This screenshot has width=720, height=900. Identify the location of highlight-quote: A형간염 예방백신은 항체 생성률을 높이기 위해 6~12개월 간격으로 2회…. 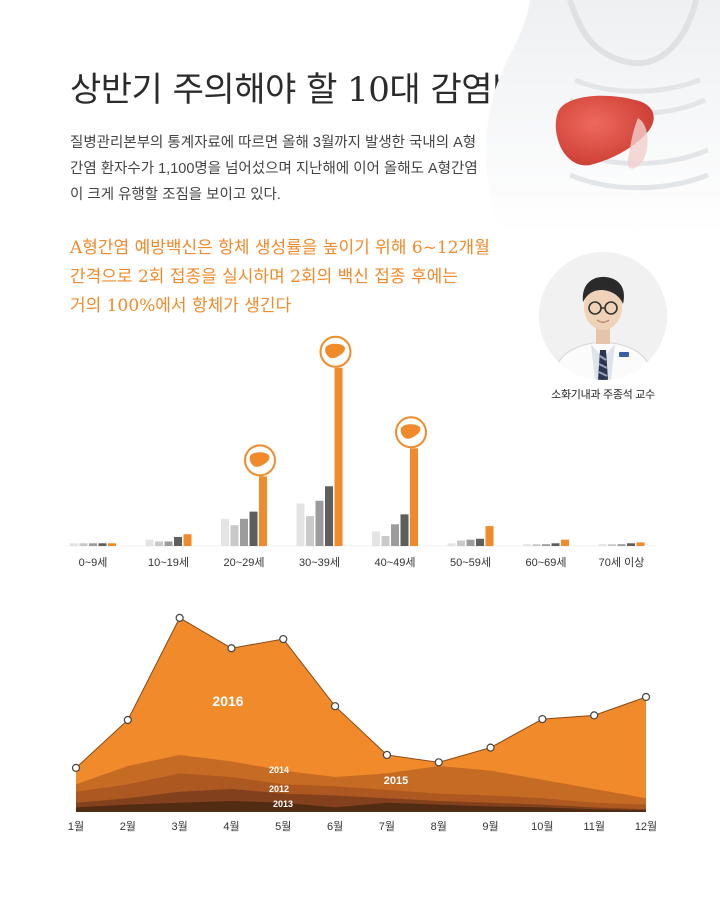
(305, 277).